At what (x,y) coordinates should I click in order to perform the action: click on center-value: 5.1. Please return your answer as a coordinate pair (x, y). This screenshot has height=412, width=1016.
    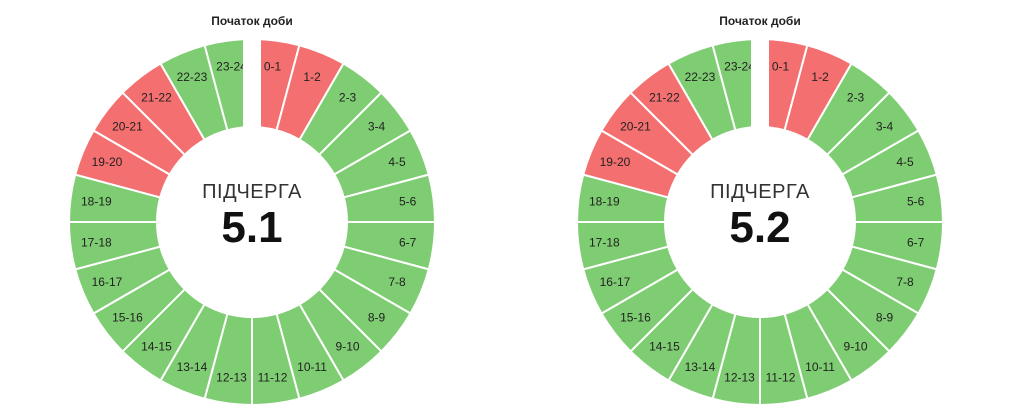
    Looking at the image, I should click on (252, 227).